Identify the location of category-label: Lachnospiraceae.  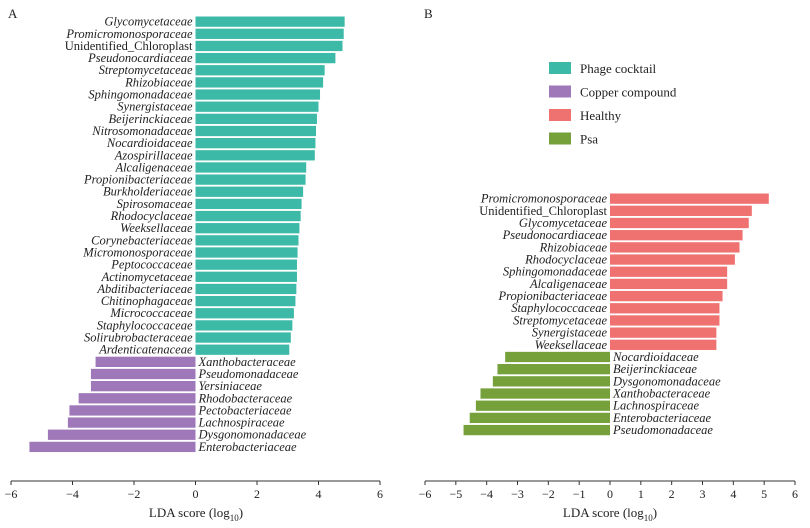
(656, 406).